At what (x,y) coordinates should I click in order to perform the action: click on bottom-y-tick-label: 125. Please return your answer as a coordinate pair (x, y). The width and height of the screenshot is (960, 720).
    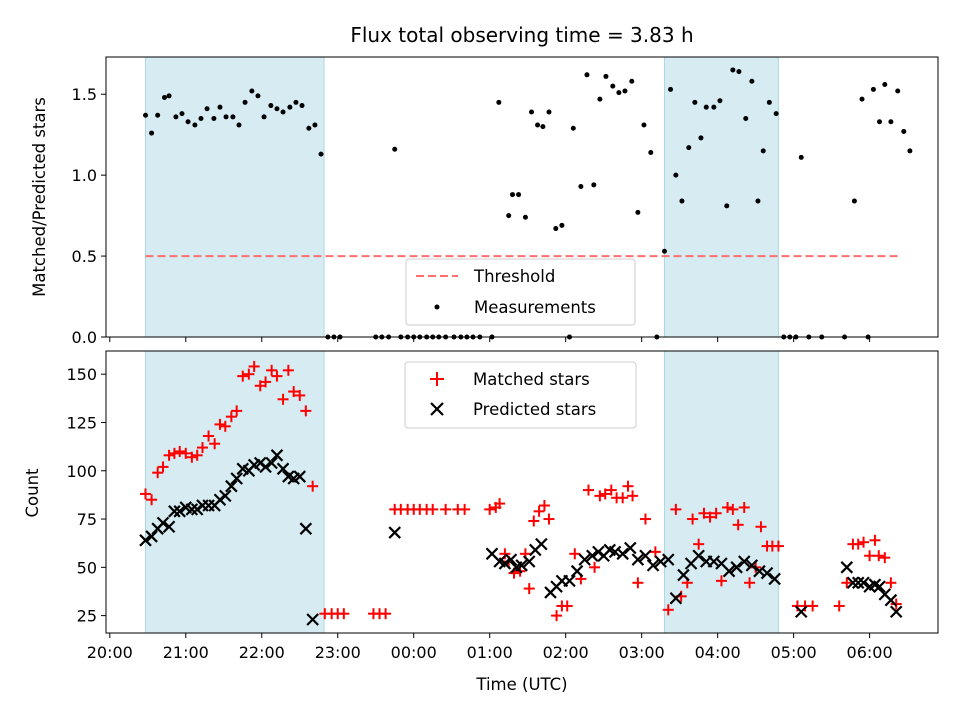
    Looking at the image, I should click on (81, 422).